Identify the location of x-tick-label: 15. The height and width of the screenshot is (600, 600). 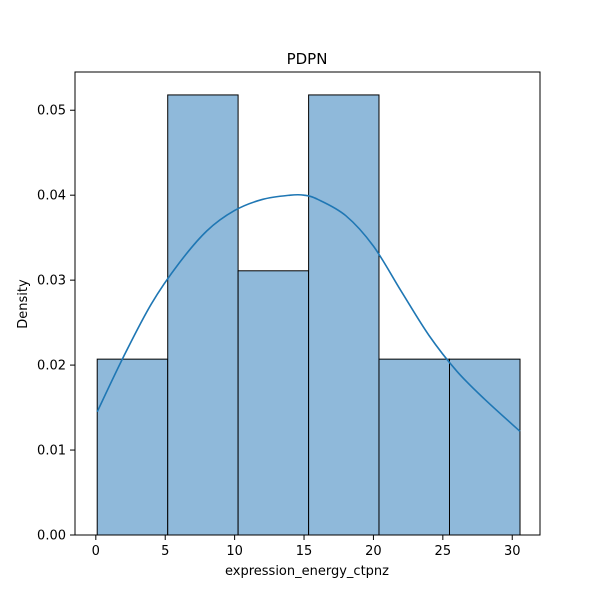
(304, 551).